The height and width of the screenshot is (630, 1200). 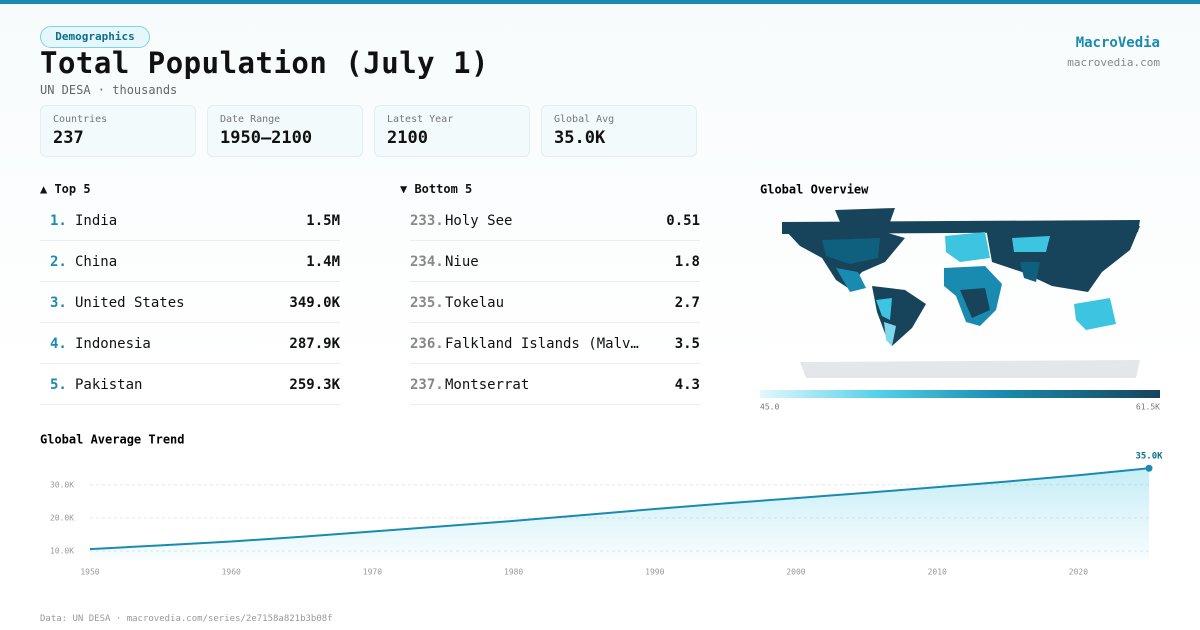 I want to click on rank: 234., so click(x=427, y=262).